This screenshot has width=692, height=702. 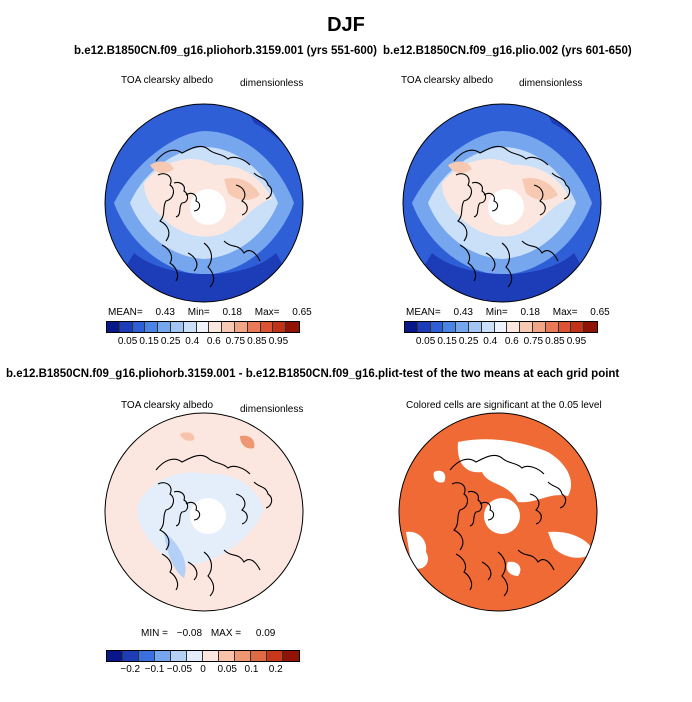 I want to click on panel-2-max-value: 0.65, so click(x=600, y=312).